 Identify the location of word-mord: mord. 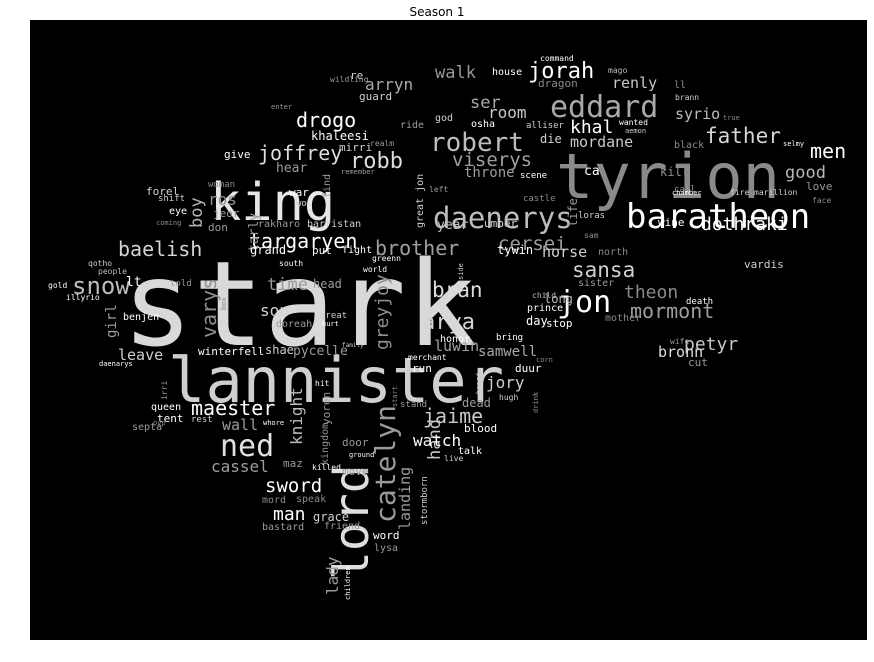
(274, 500).